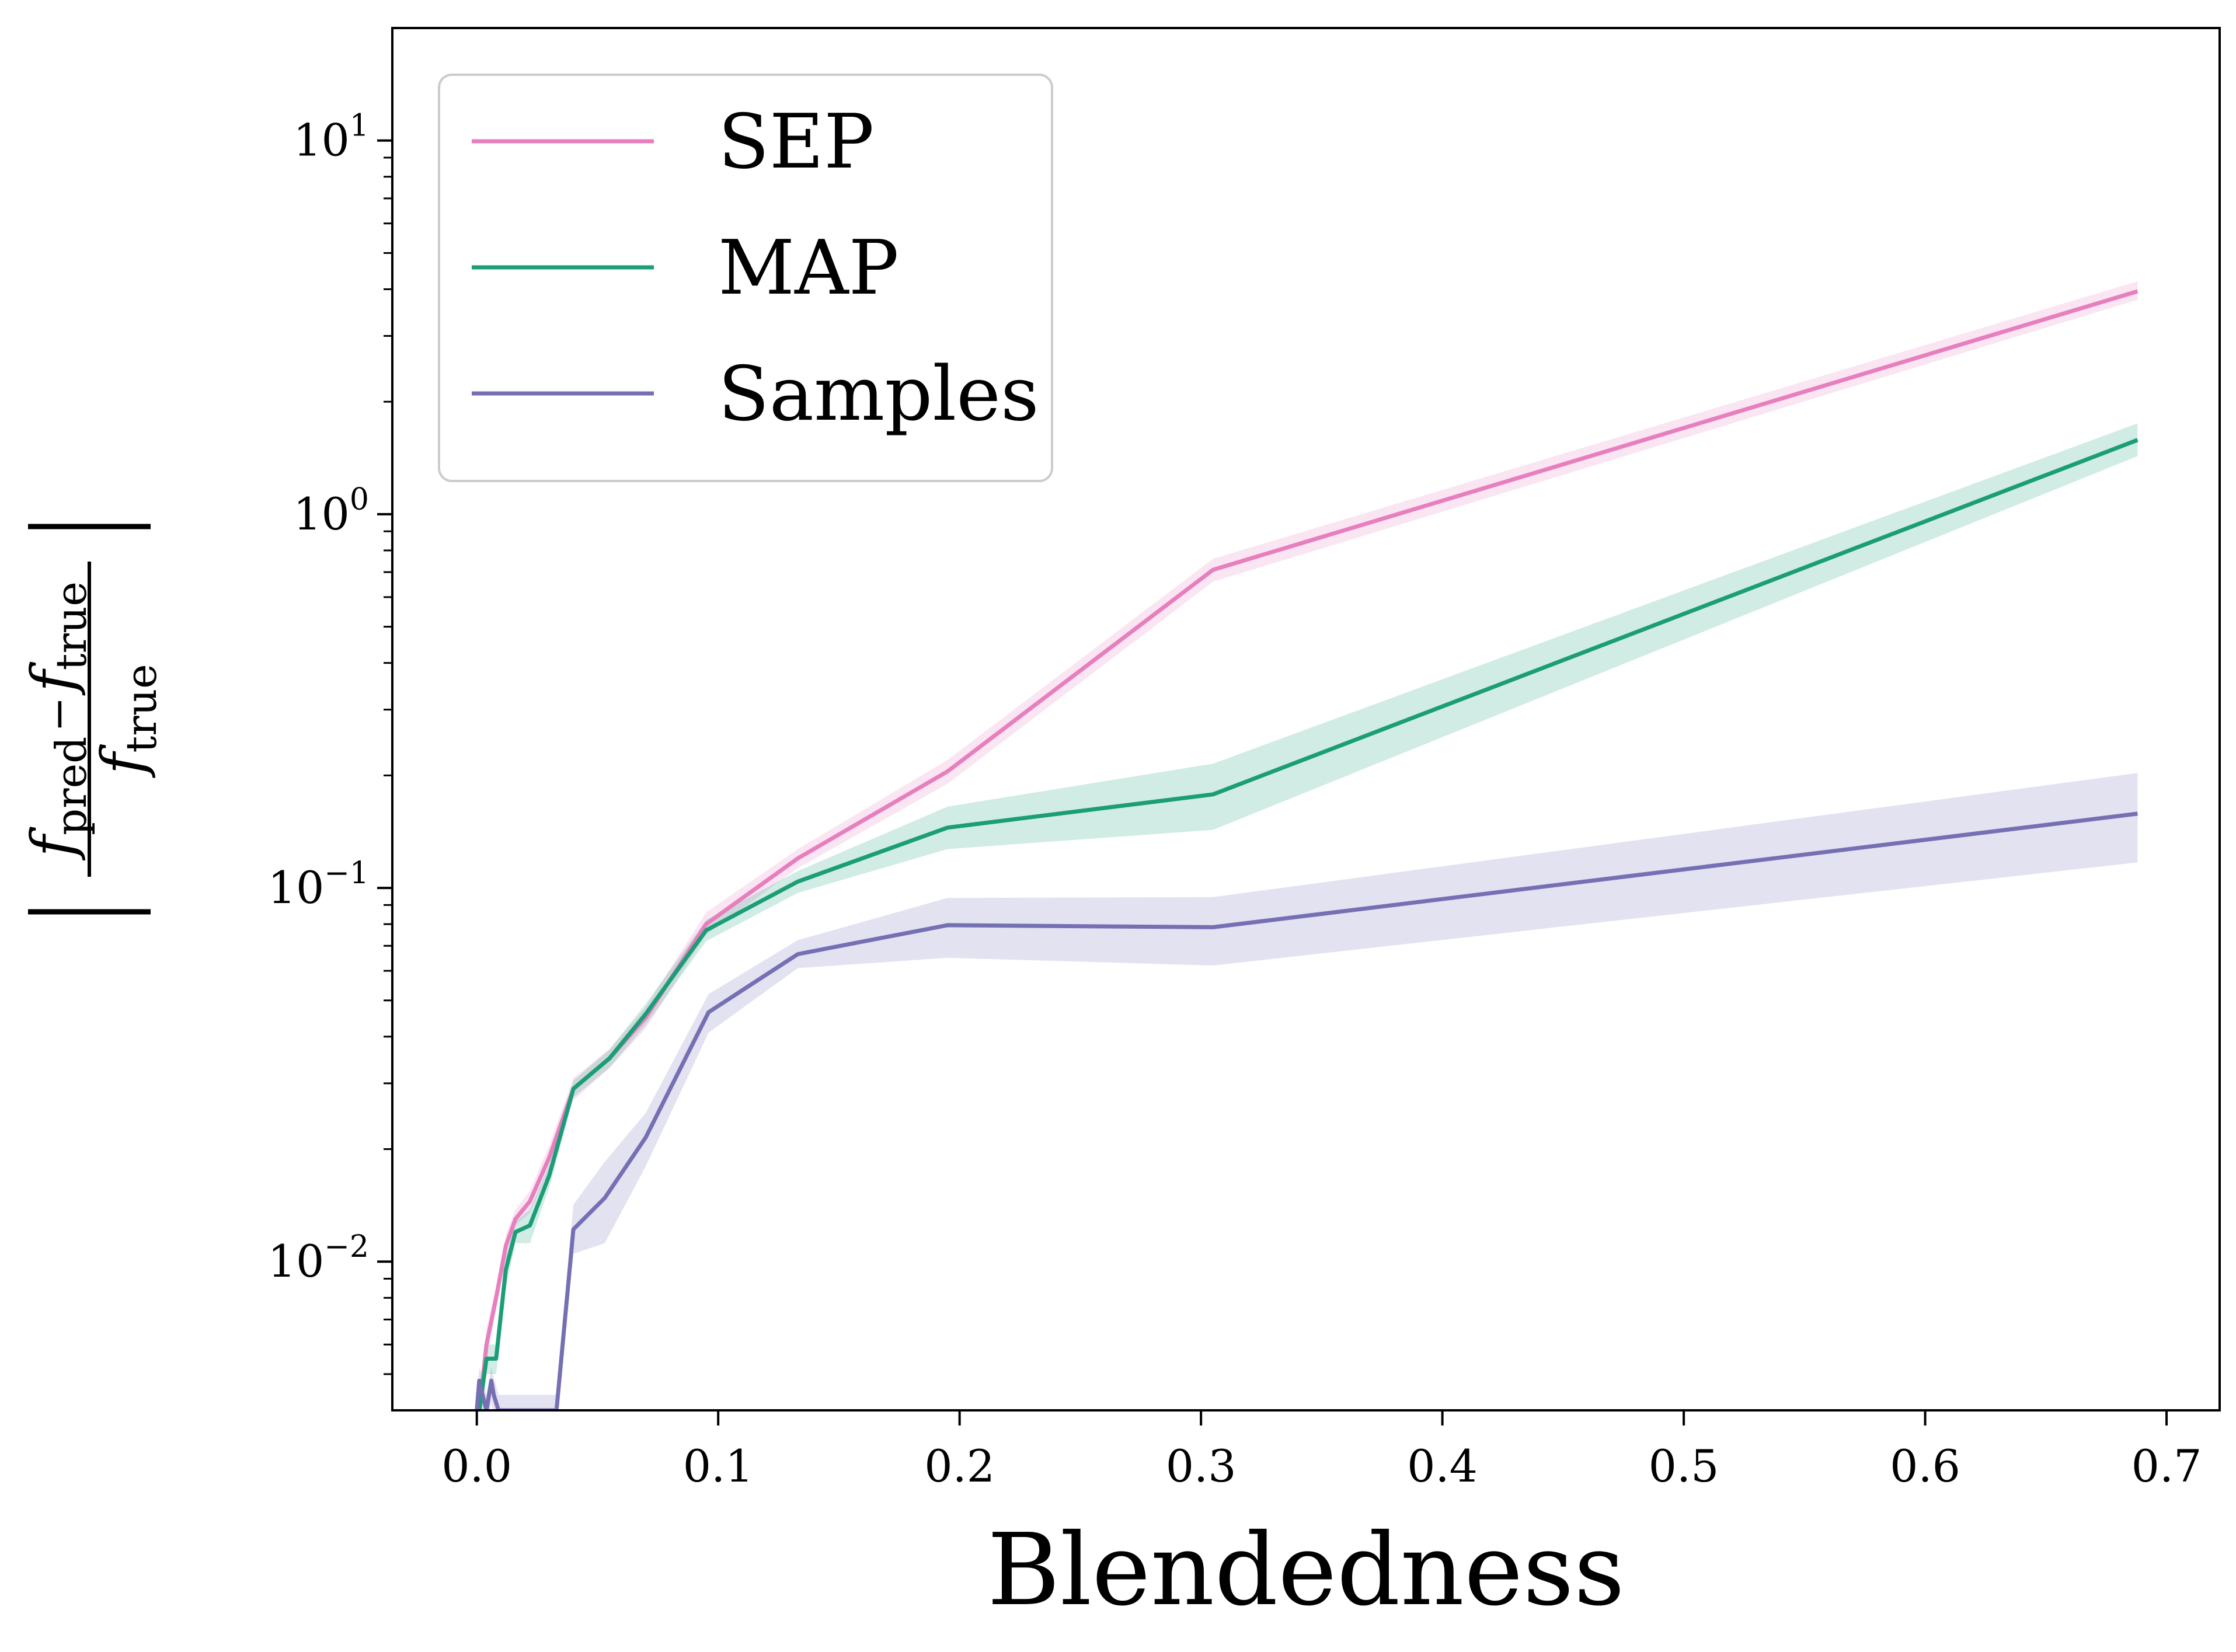 The height and width of the screenshot is (1652, 2236). I want to click on x-tick-label: 0.1, so click(718, 1466).